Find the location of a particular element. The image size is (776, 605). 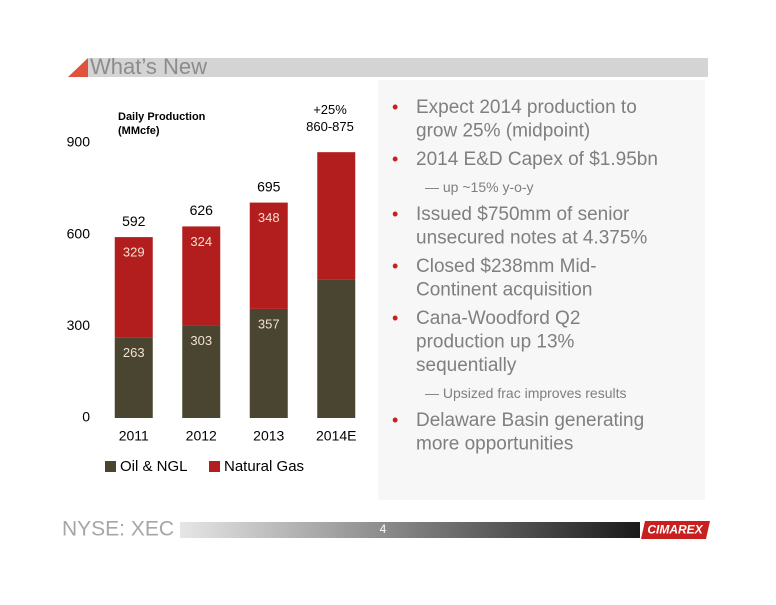

x-tick-label: 2011 is located at coordinates (134, 436).